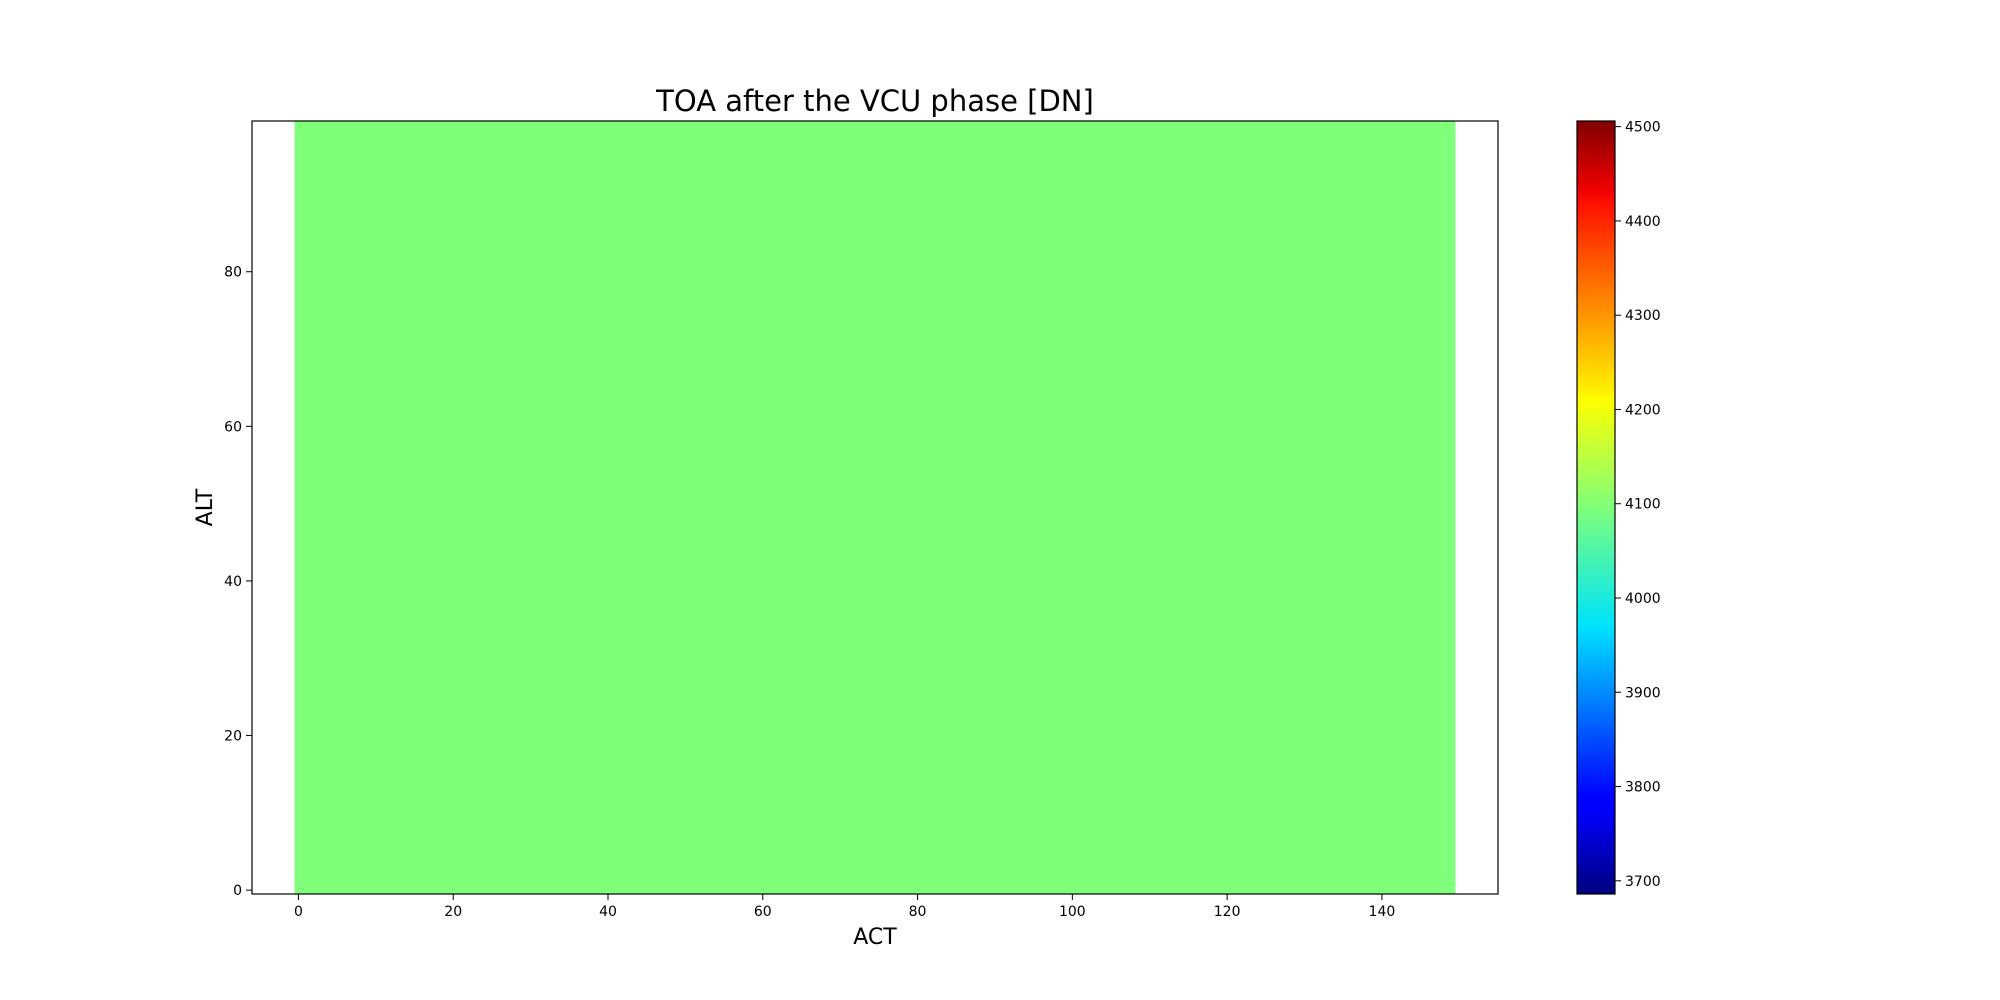  What do you see at coordinates (874, 101) in the screenshot?
I see `chart-title: TOA after the VCU phase [DN]` at bounding box center [874, 101].